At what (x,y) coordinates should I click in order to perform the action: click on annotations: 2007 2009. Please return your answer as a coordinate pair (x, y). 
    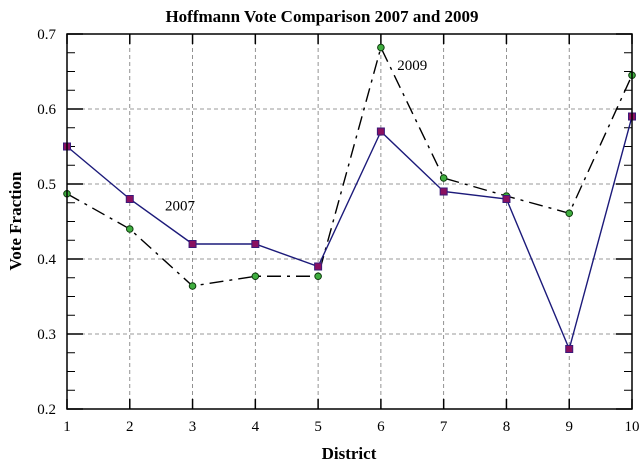
    Looking at the image, I should click on (296, 136).